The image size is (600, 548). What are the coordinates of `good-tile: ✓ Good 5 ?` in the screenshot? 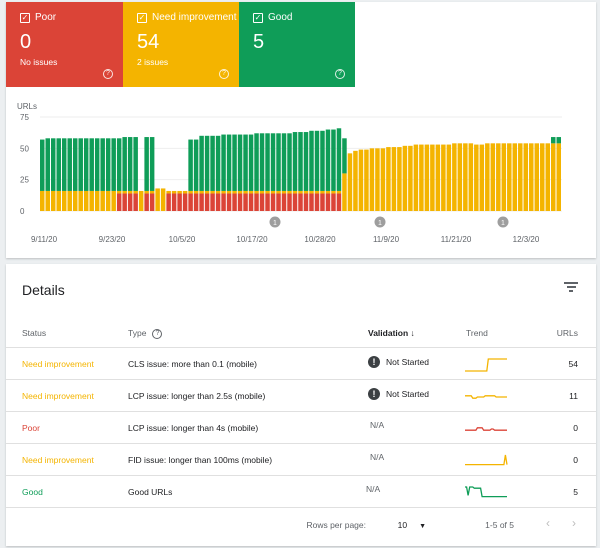 It's located at (297, 44).